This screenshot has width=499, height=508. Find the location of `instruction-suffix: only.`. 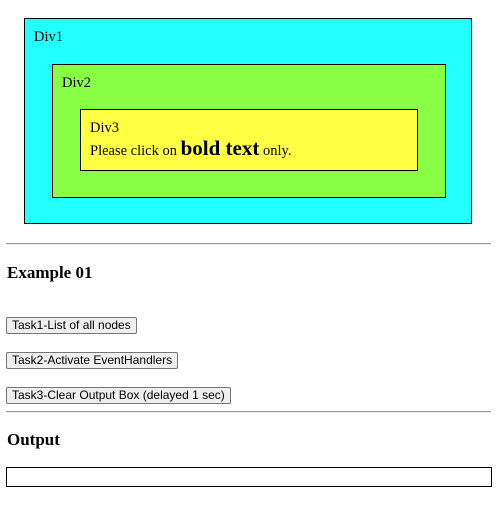

instruction-suffix: only. is located at coordinates (275, 151).